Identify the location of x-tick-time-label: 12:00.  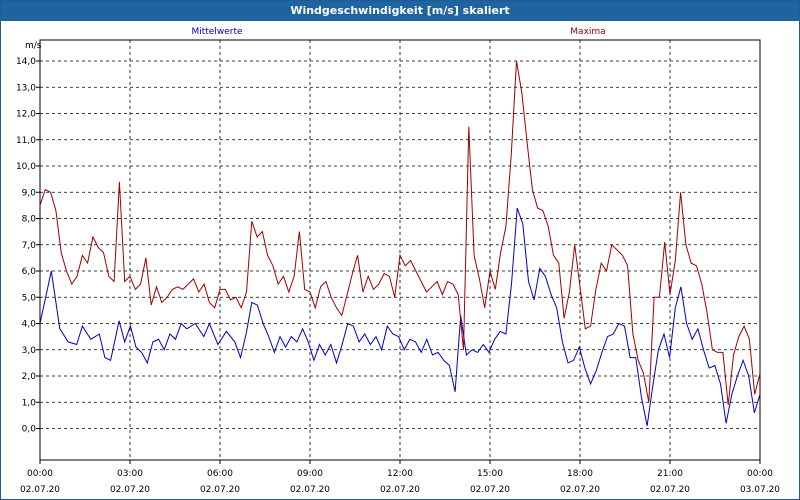
(400, 474).